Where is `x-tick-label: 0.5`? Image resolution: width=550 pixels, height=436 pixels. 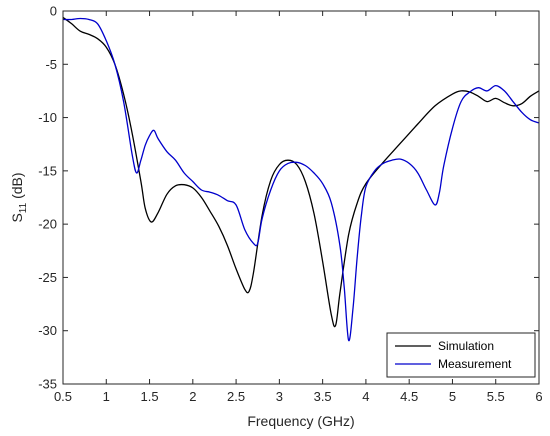 x-tick-label: 0.5 is located at coordinates (63, 396).